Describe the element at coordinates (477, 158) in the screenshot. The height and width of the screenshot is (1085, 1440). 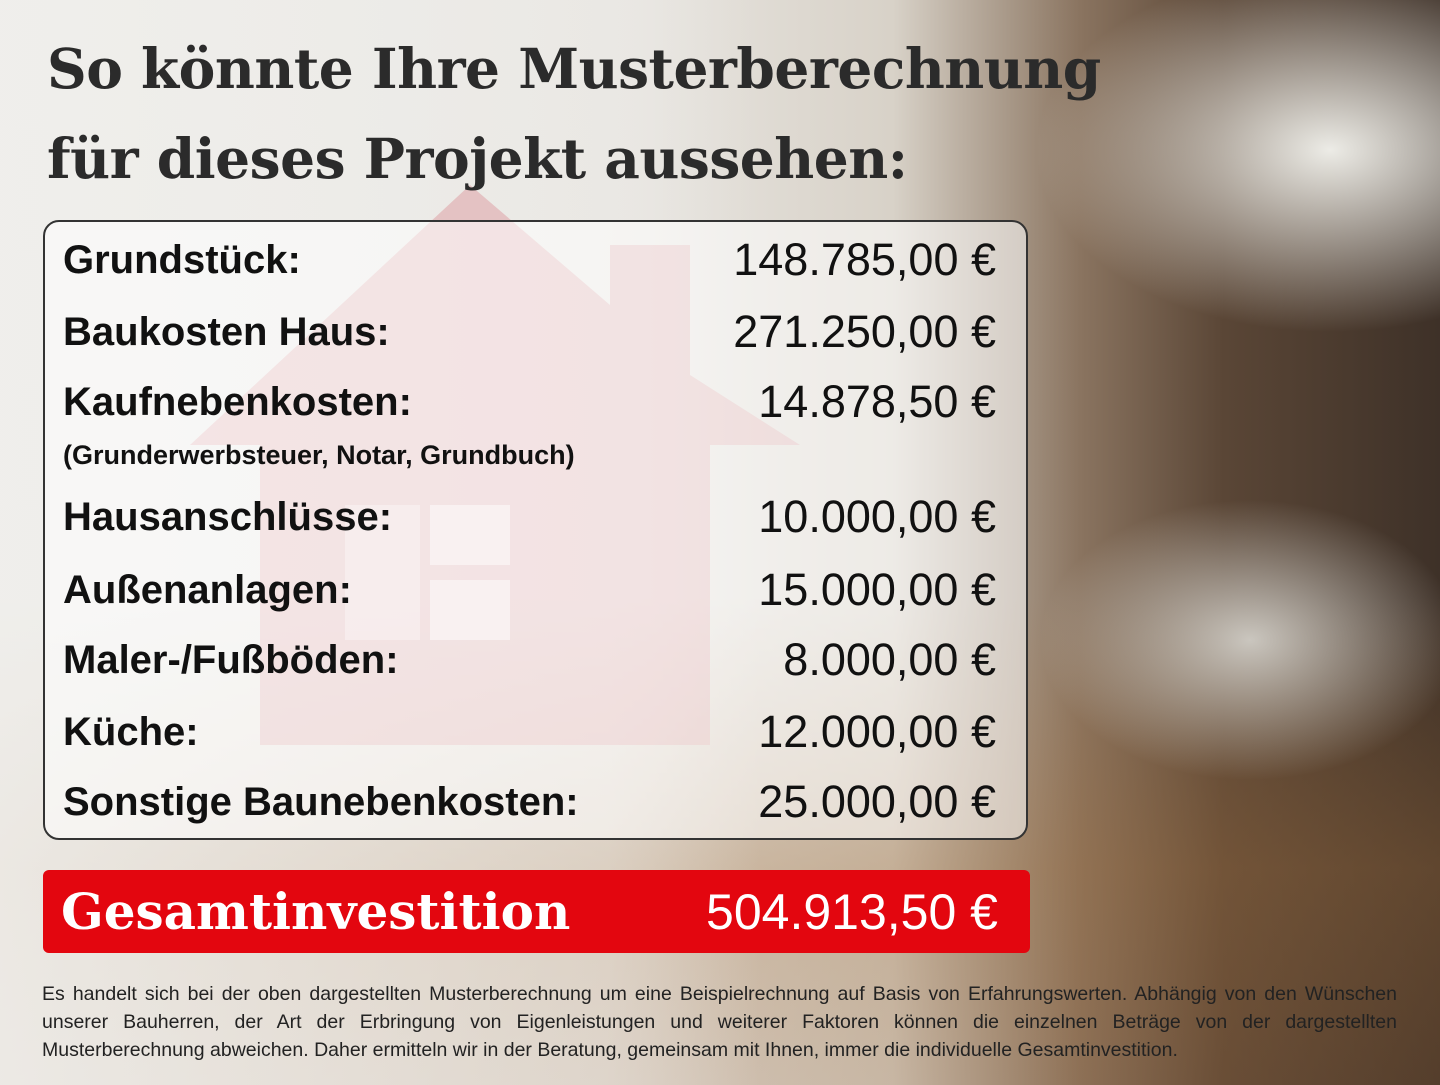
I see `title-line-2: für dieses Projekt aussehen:` at that location.